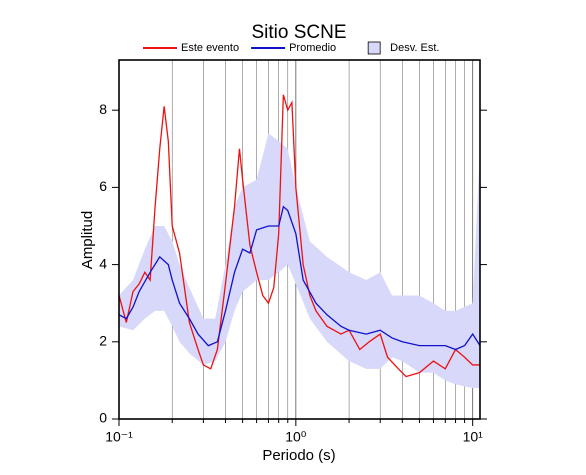 This screenshot has height=475, width=586. What do you see at coordinates (103, 109) in the screenshot?
I see `y-tick-label: 8` at bounding box center [103, 109].